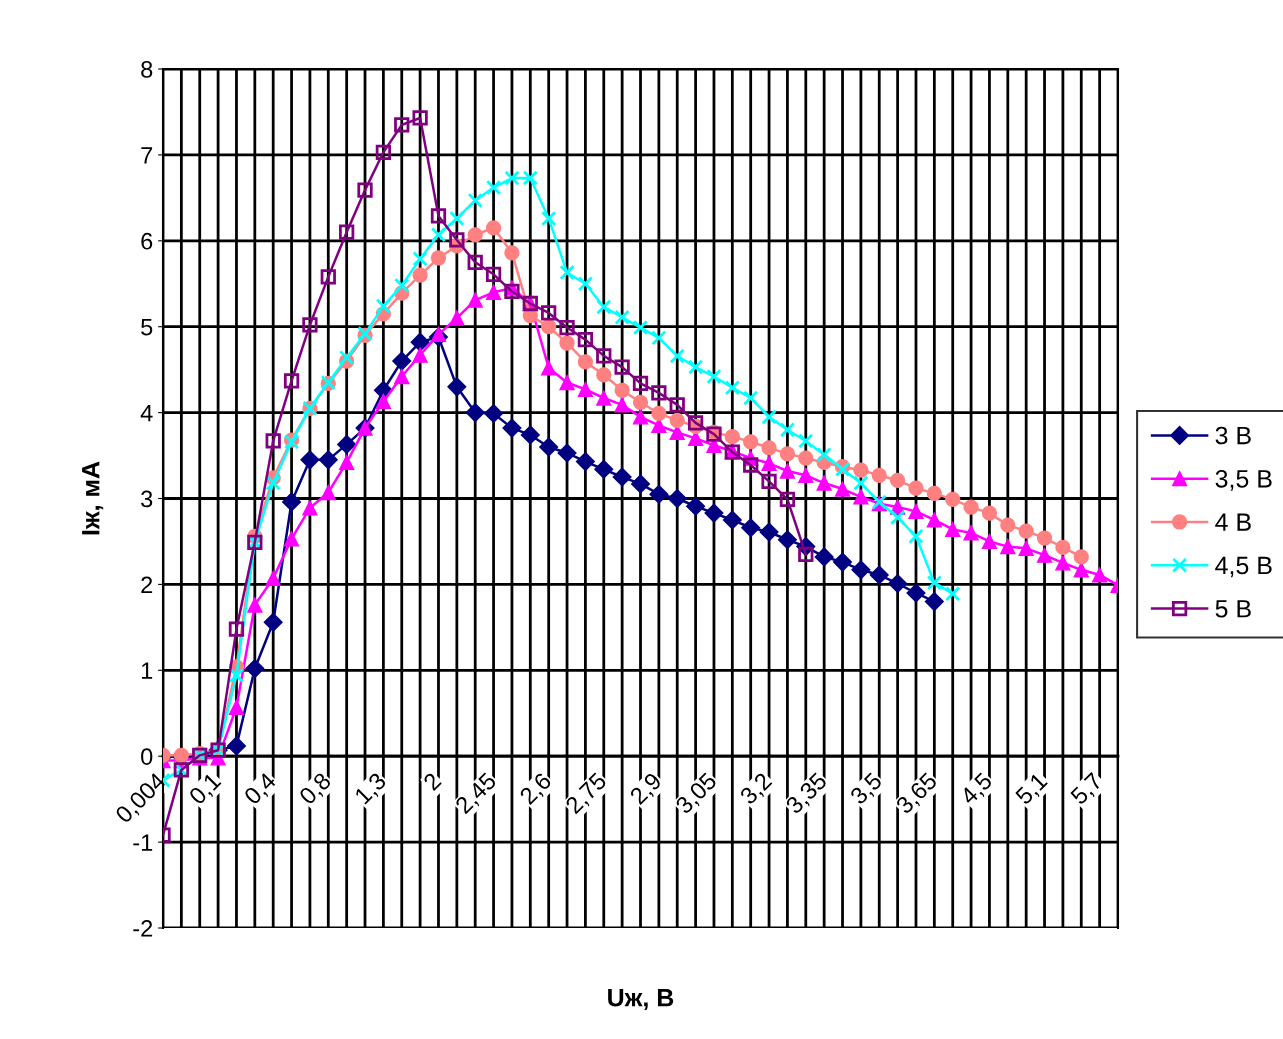  I want to click on legend-label: 3,5 В, so click(1243, 480).